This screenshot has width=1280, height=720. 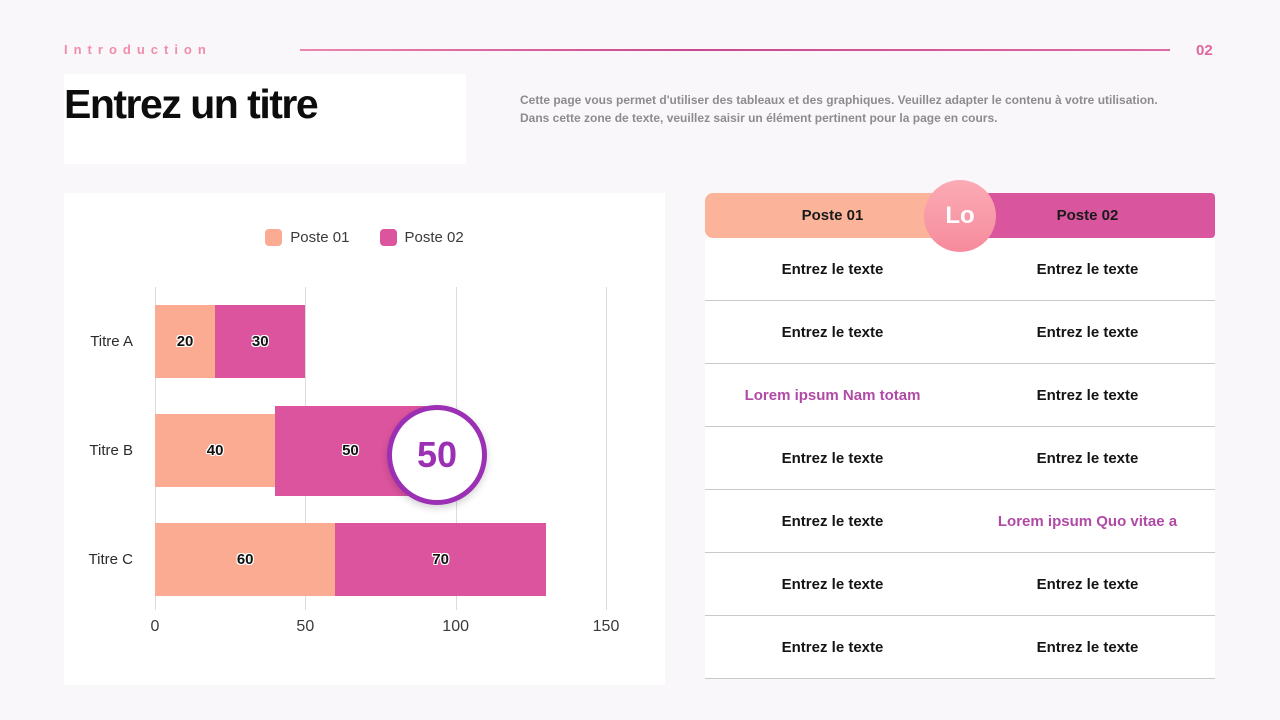 I want to click on bar-value-label: 60, so click(x=245, y=559).